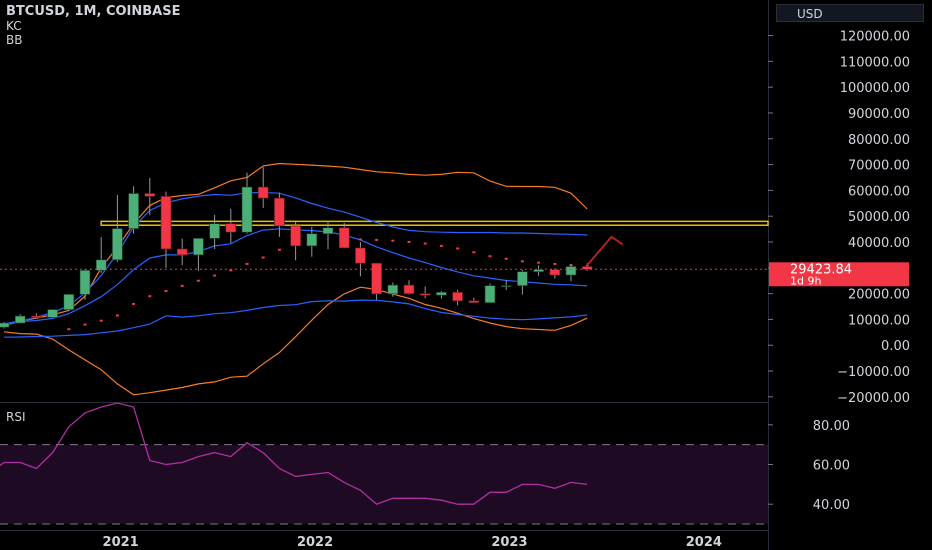 This screenshot has height=550, width=932. I want to click on price-tick-label: −10000.00, so click(873, 372).